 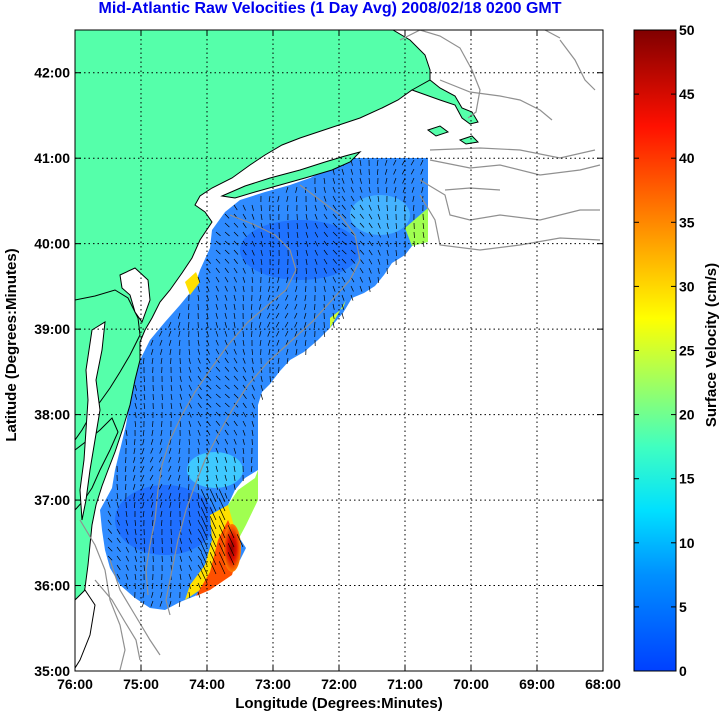 I want to click on pamlico-sound, so click(x=85, y=629).